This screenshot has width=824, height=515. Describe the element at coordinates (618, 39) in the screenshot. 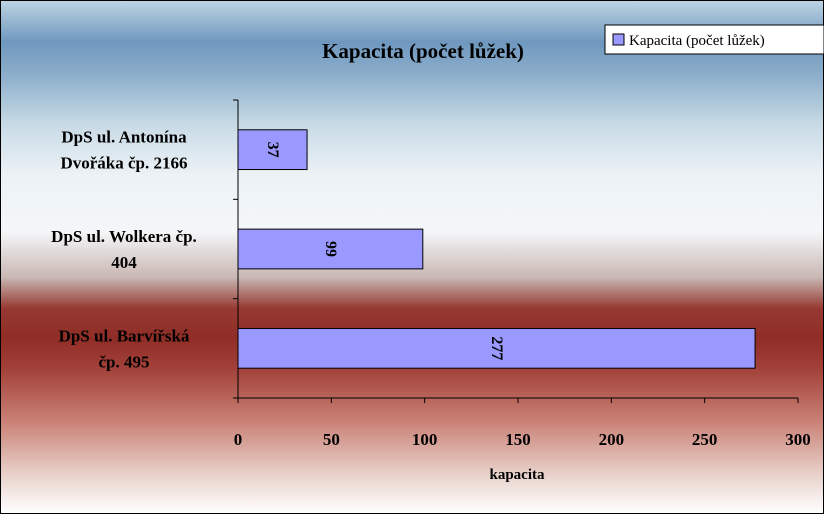

I see `legend-swatch` at that location.